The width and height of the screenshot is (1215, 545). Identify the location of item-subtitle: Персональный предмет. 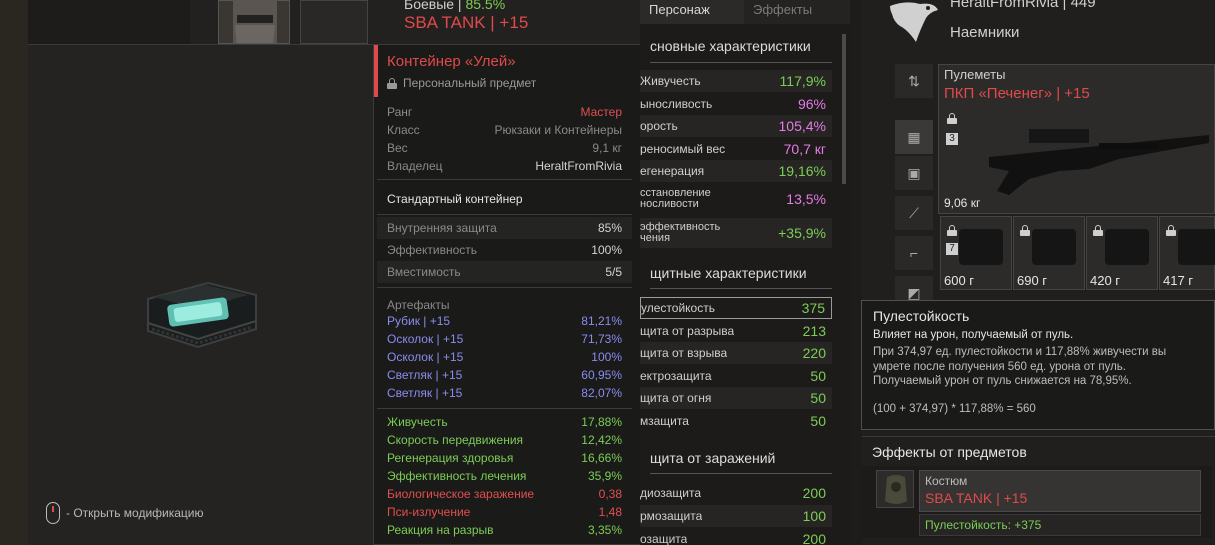
(461, 83).